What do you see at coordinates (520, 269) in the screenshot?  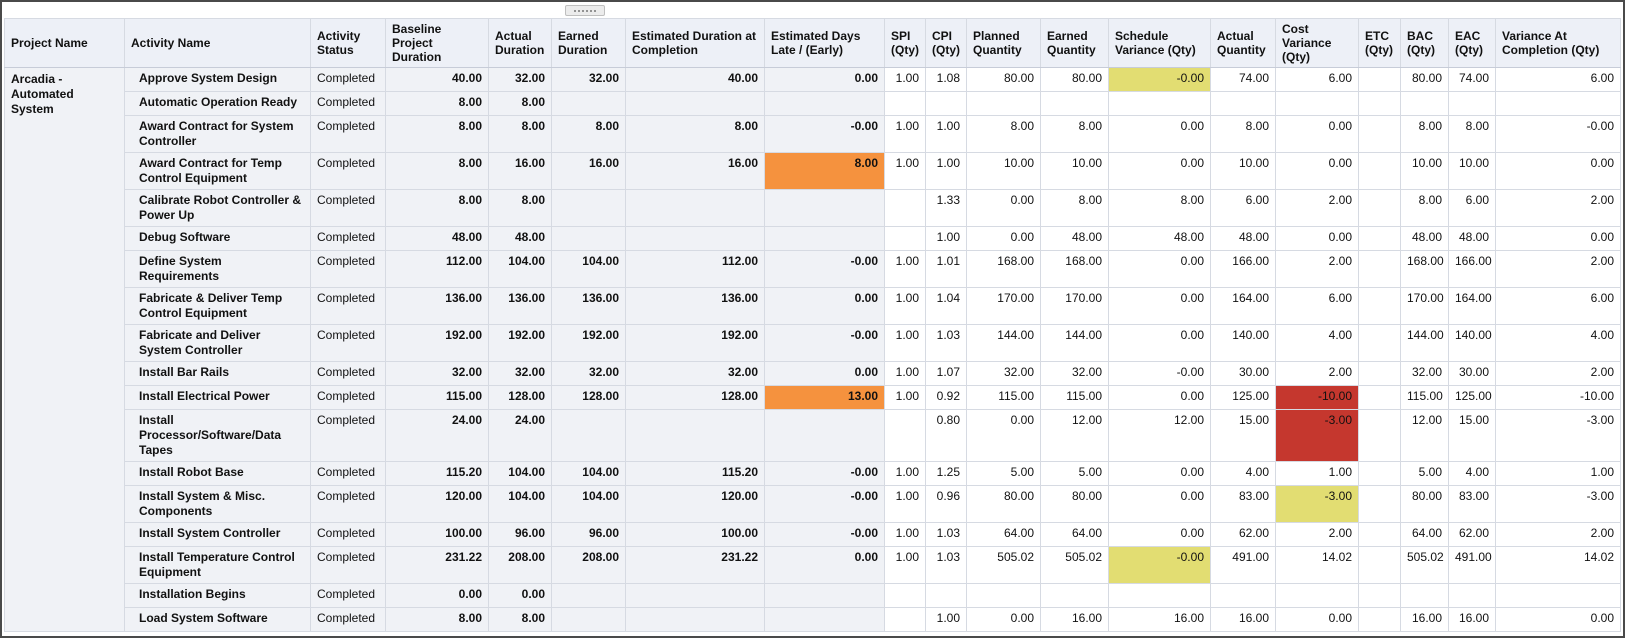 I see `cell-actual_dur: 104.00` at bounding box center [520, 269].